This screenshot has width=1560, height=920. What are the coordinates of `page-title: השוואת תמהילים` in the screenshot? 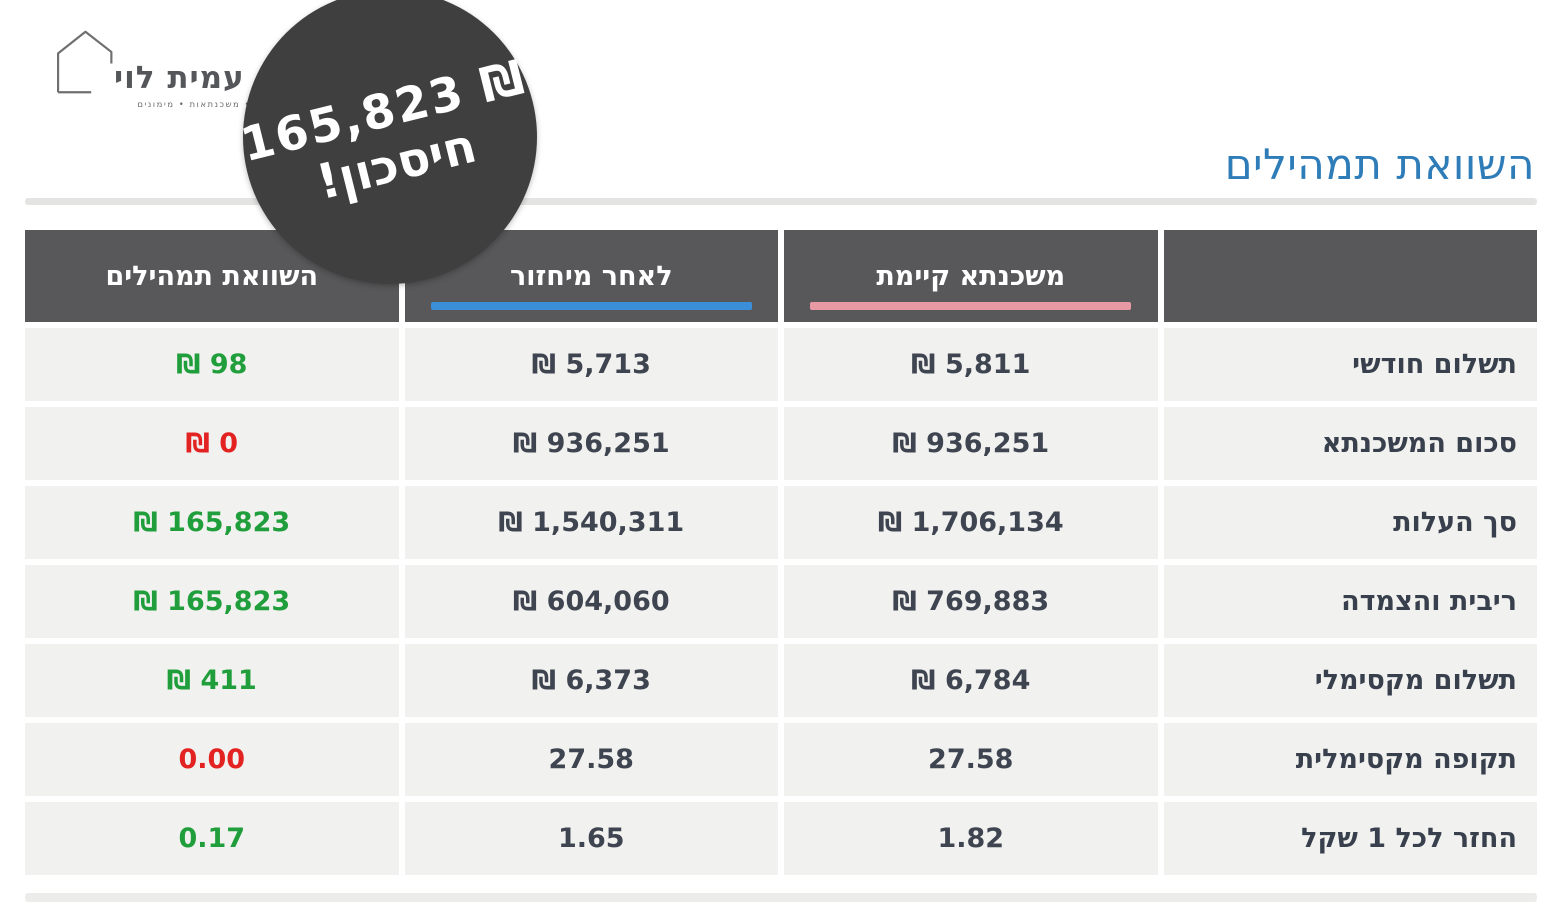 It's located at (1379, 164).